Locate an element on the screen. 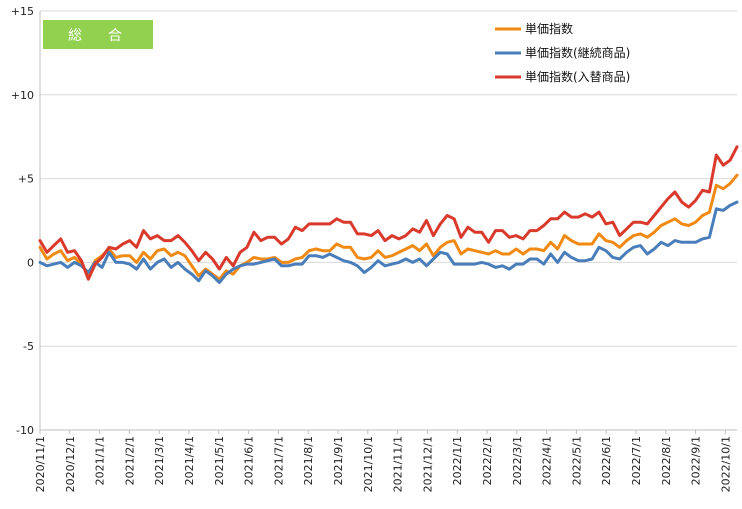 This screenshot has height=509, width=742. y-tick-label: -5 is located at coordinates (28, 346).